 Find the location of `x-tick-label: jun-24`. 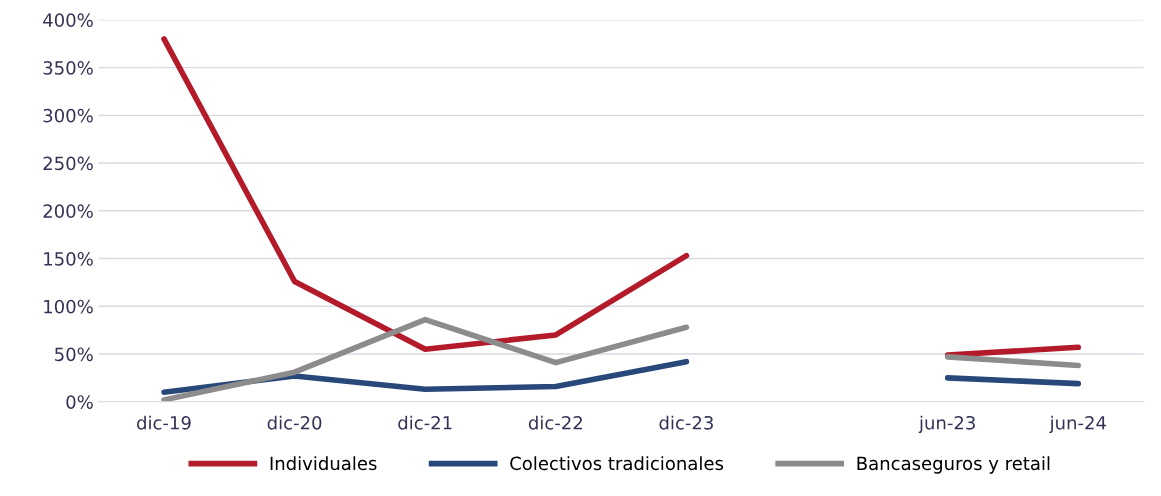

x-tick-label: jun-24 is located at coordinates (1077, 424).